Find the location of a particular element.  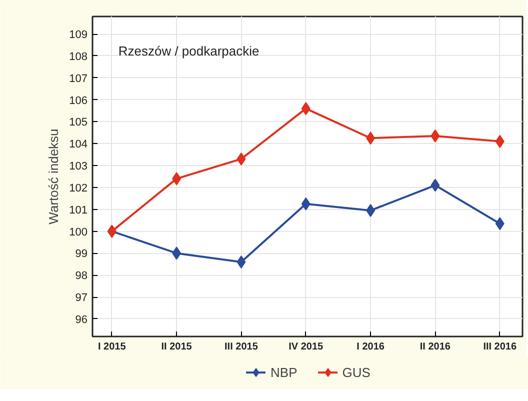

y-tick-label: 100 is located at coordinates (78, 232).